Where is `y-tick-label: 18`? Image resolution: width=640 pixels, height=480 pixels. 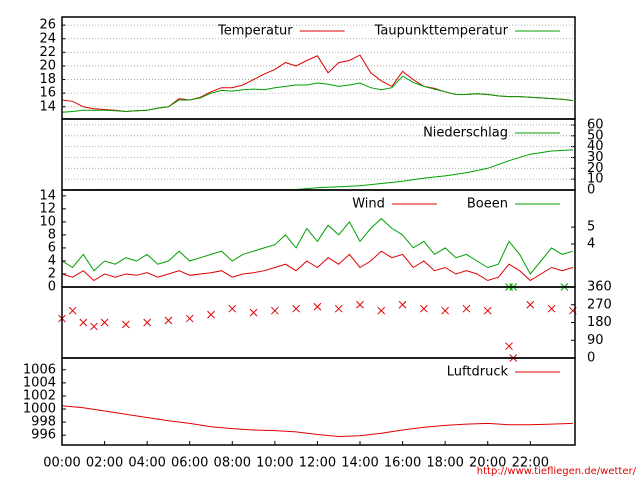
y-tick-label: 18 is located at coordinates (47, 79).